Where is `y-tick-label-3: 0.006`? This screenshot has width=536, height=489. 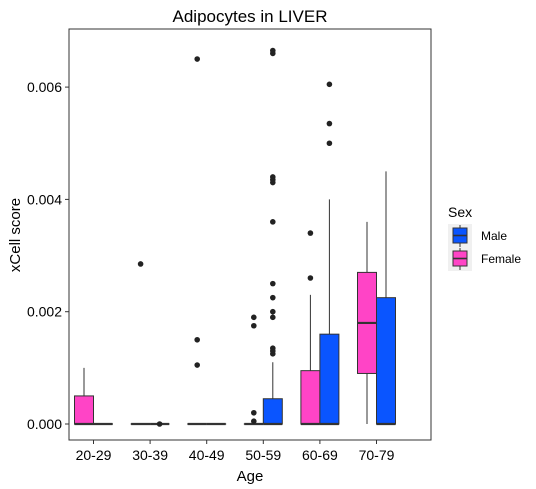
y-tick-label-3: 0.006 is located at coordinates (44, 87).